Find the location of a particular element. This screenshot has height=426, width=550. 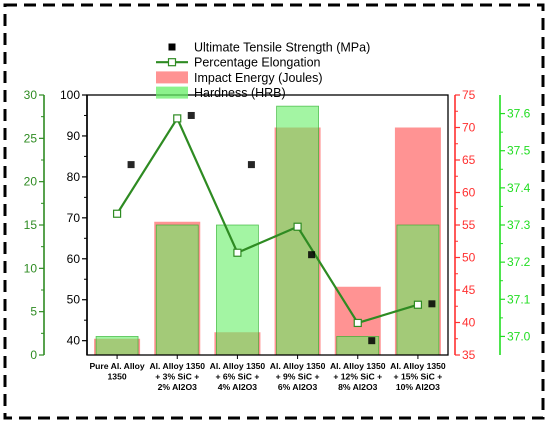

x-tick-label-line: + 15% SiC + is located at coordinates (418, 377).